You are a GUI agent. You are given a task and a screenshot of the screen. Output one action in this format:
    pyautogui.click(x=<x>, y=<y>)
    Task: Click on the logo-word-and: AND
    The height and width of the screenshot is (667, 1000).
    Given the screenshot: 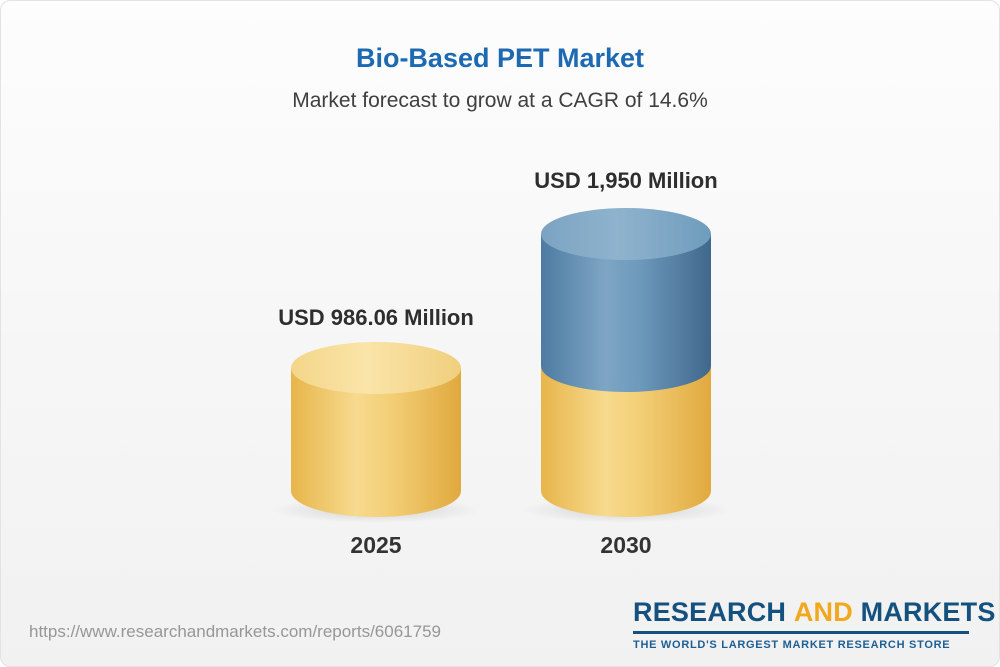 What is the action you would take?
    pyautogui.click(x=823, y=612)
    